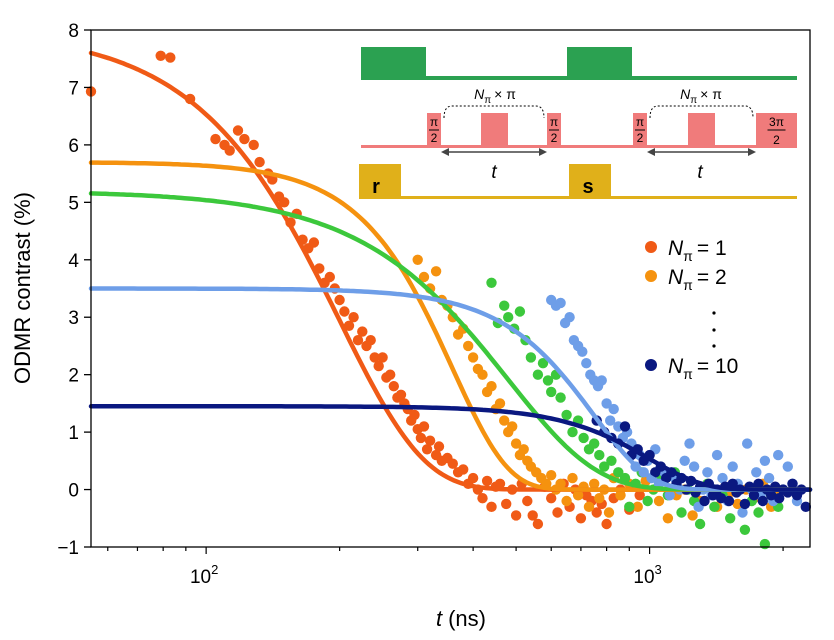 The height and width of the screenshot is (640, 834). I want to click on legend-label: Nπ = 1, so click(697, 250).